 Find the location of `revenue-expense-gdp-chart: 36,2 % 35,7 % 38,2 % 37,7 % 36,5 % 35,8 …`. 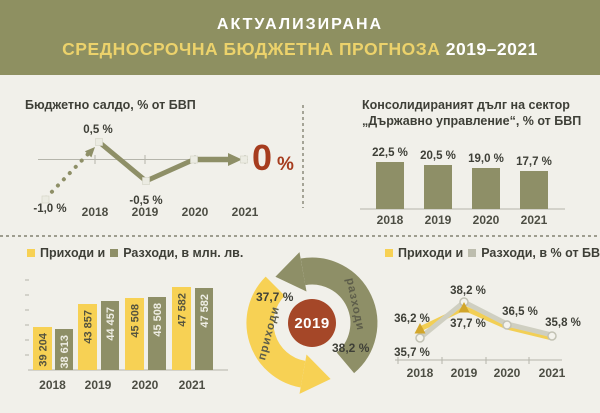

revenue-expense-gdp-chart: 36,2 % 35,7 % 38,2 % 37,7 % 36,5 % 35,8 … is located at coordinates (487, 332).